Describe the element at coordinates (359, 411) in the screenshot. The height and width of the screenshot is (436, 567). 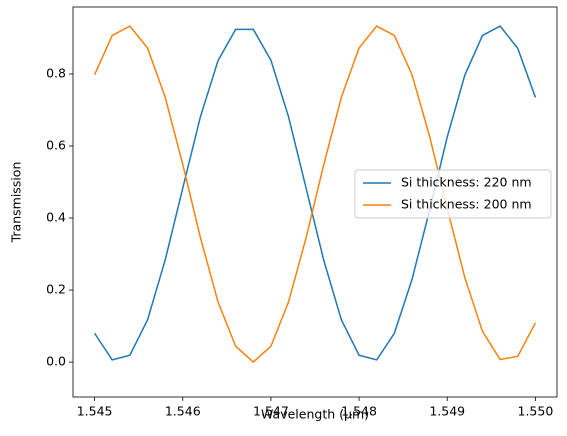
I see `x-tick-label: 1.548` at that location.